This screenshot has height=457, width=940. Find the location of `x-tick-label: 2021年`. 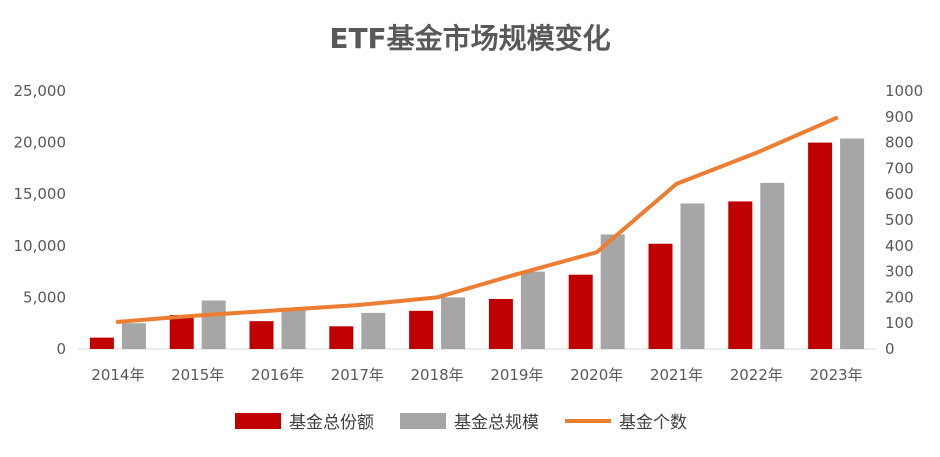

x-tick-label: 2021年 is located at coordinates (676, 375).